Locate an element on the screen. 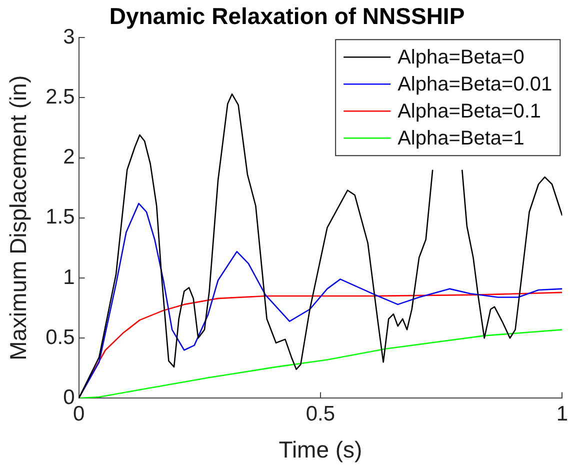 This screenshot has height=465, width=578. y-axis-title: Maximum Displacement (in) is located at coordinates (18, 217).